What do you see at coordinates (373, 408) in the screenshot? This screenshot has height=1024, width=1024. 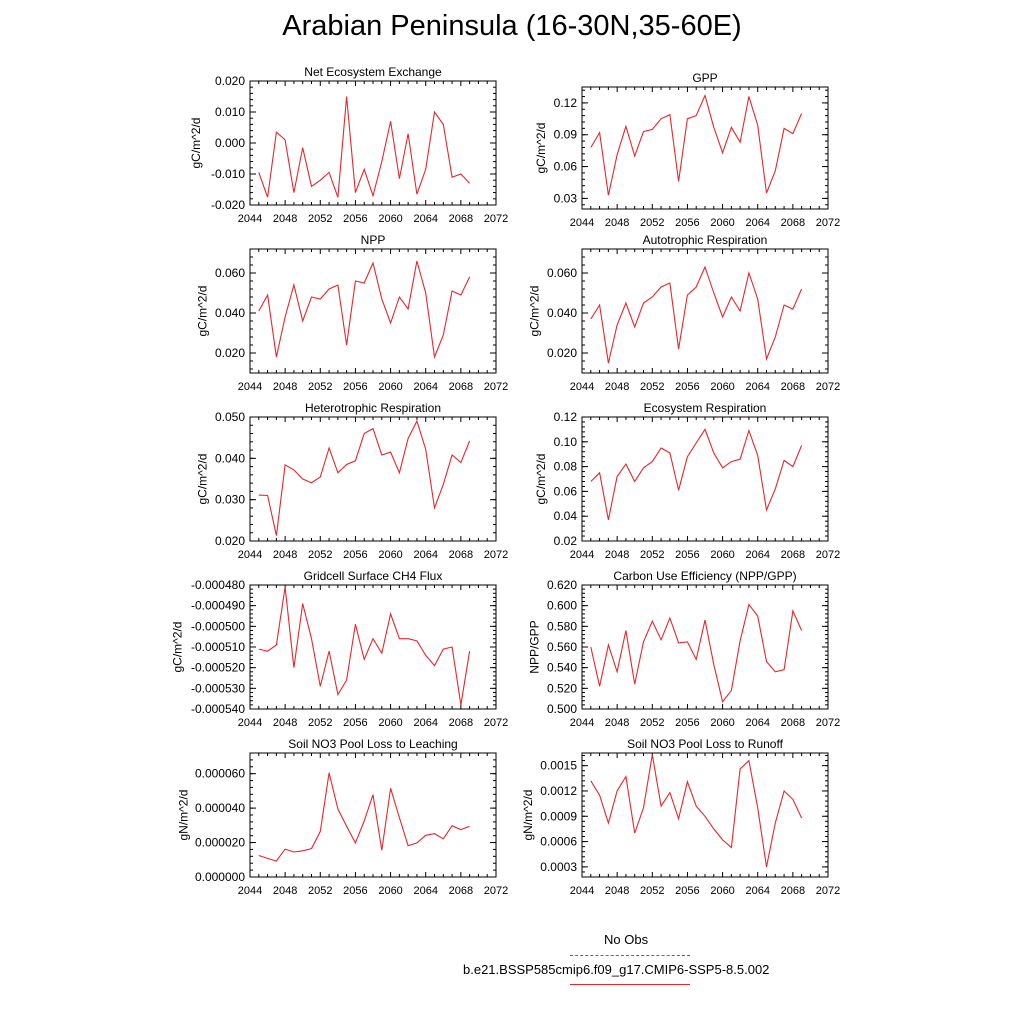 I see `panel-title: Heterotrophic Respiration` at bounding box center [373, 408].